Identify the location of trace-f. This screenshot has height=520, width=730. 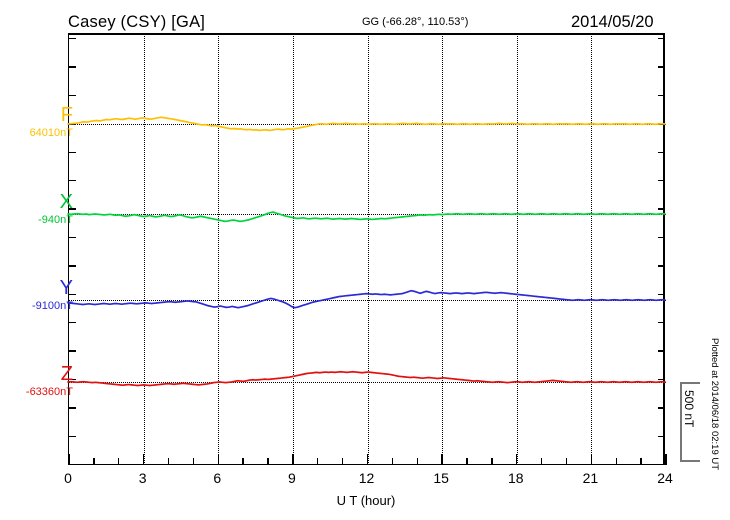
(366, 124).